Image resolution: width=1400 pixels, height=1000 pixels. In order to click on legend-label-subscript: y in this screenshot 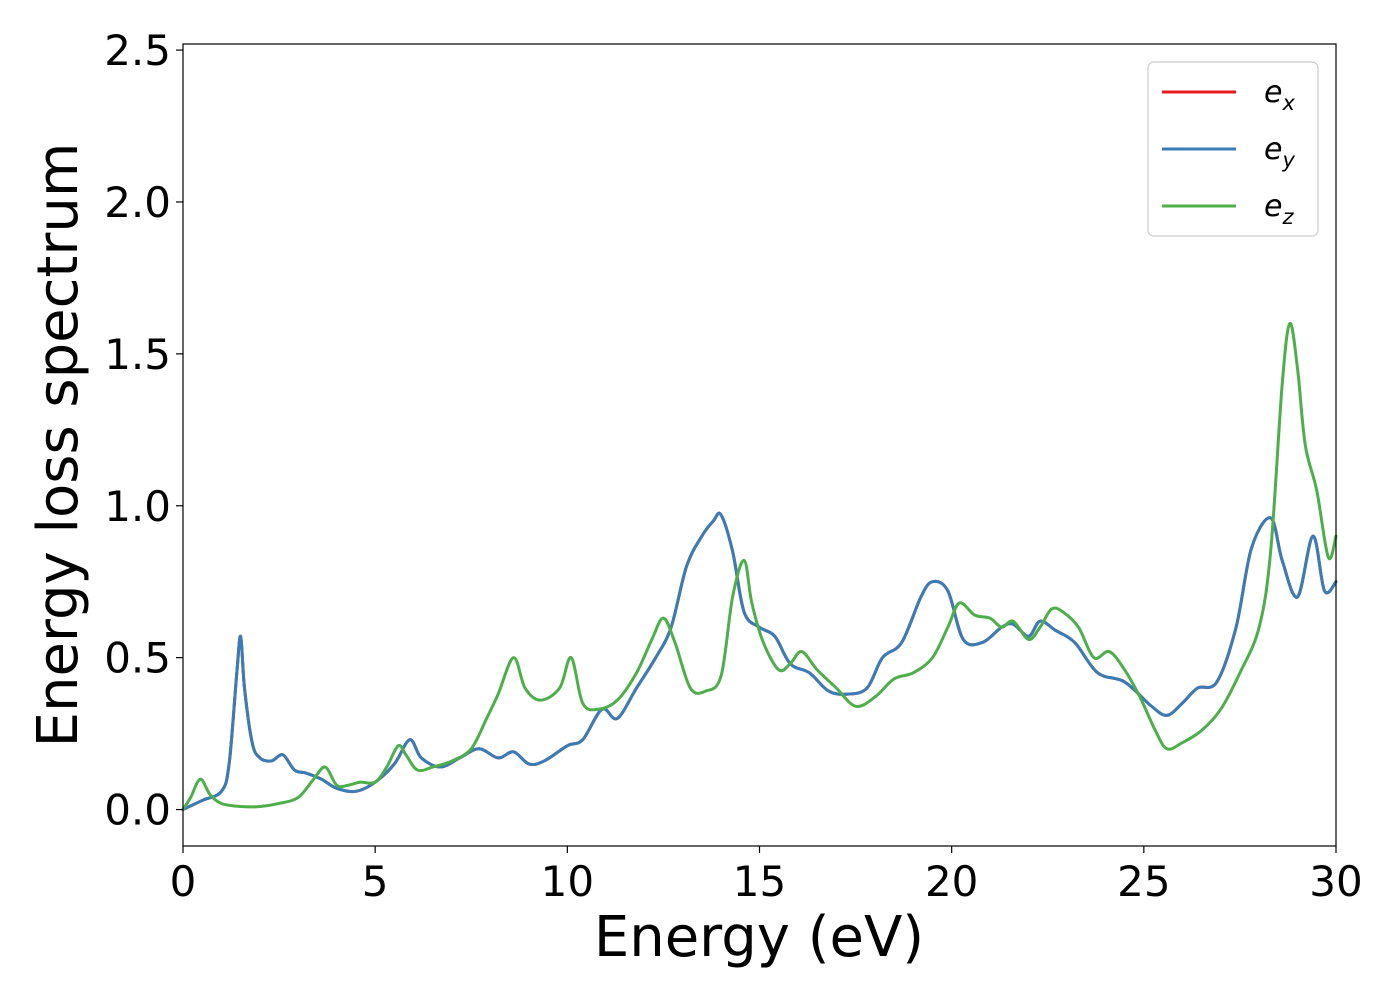, I will do `click(1288, 160)`.